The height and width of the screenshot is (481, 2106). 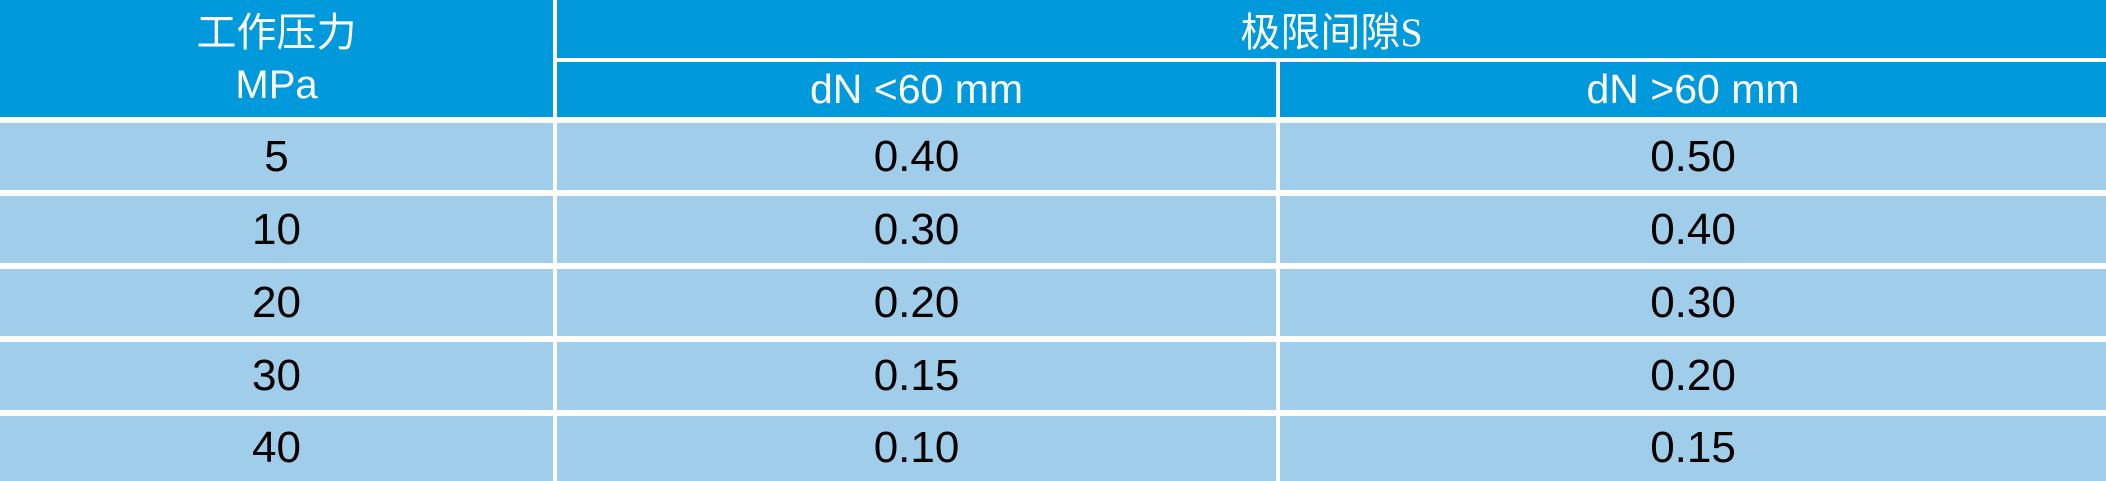 What do you see at coordinates (919, 92) in the screenshot?
I see `dn-small-header-cell: dN <60 mm` at bounding box center [919, 92].